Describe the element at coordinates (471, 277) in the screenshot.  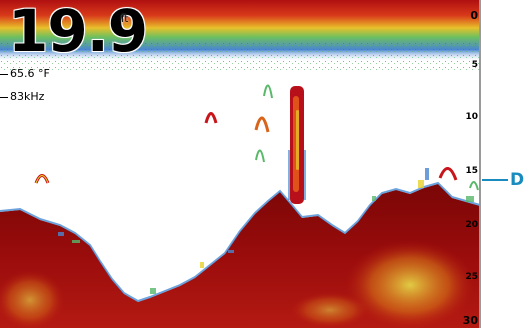
I see `scale-label-25: 25` at that location.